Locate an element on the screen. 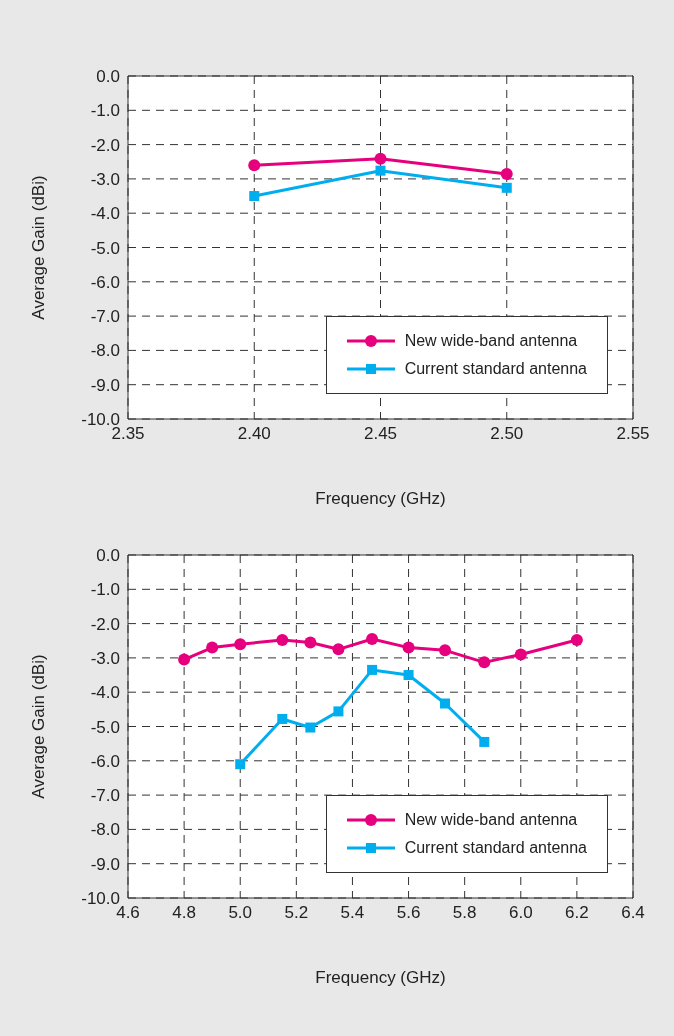 This screenshot has height=1036, width=674. x-tick-label: 5.0 is located at coordinates (240, 913).